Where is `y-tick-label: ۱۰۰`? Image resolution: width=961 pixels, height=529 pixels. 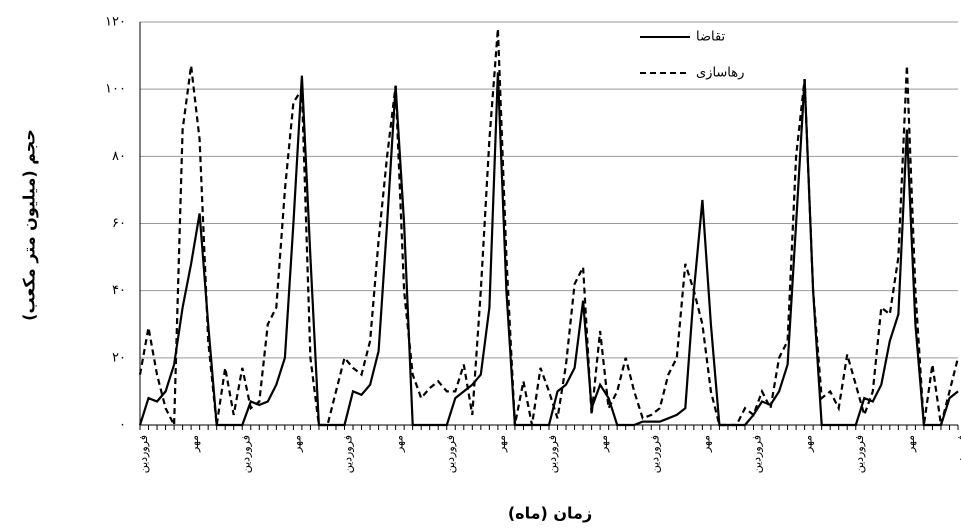 y-tick-label: ۱۰۰ is located at coordinates (115, 89).